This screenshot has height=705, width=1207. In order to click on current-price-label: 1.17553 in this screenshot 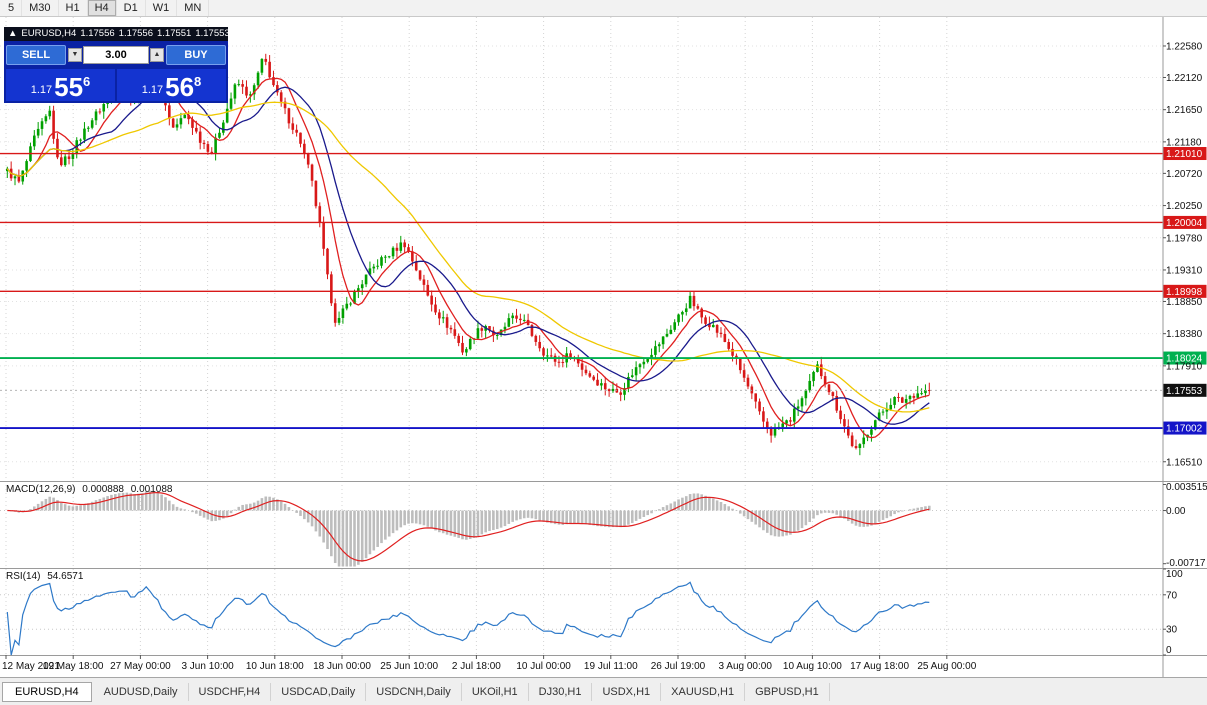, I will do `click(603, 390)`.